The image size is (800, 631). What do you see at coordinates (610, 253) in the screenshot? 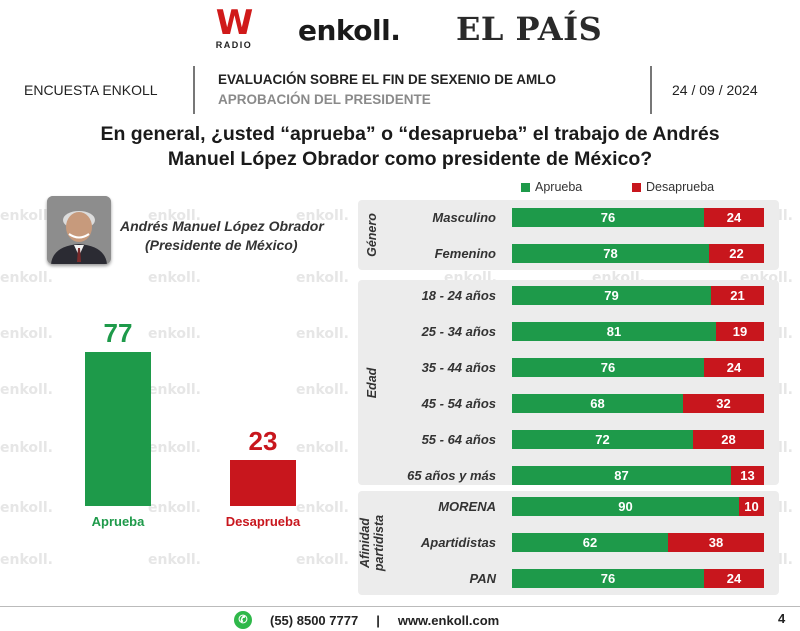
I see `aprueba-bar-segment: 78` at bounding box center [610, 253].